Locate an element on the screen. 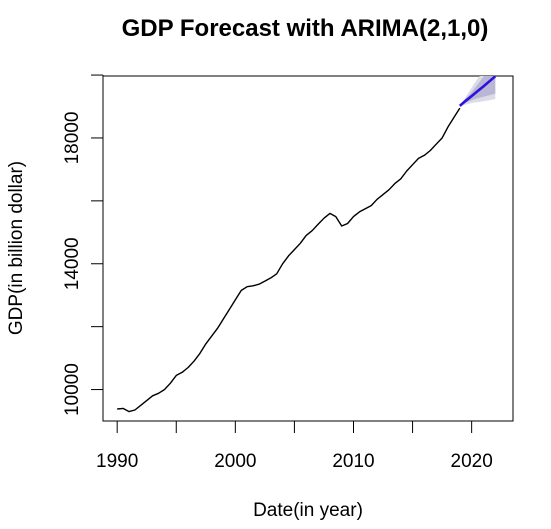 The height and width of the screenshot is (529, 551). gdp-forecast-line is located at coordinates (477, 91).